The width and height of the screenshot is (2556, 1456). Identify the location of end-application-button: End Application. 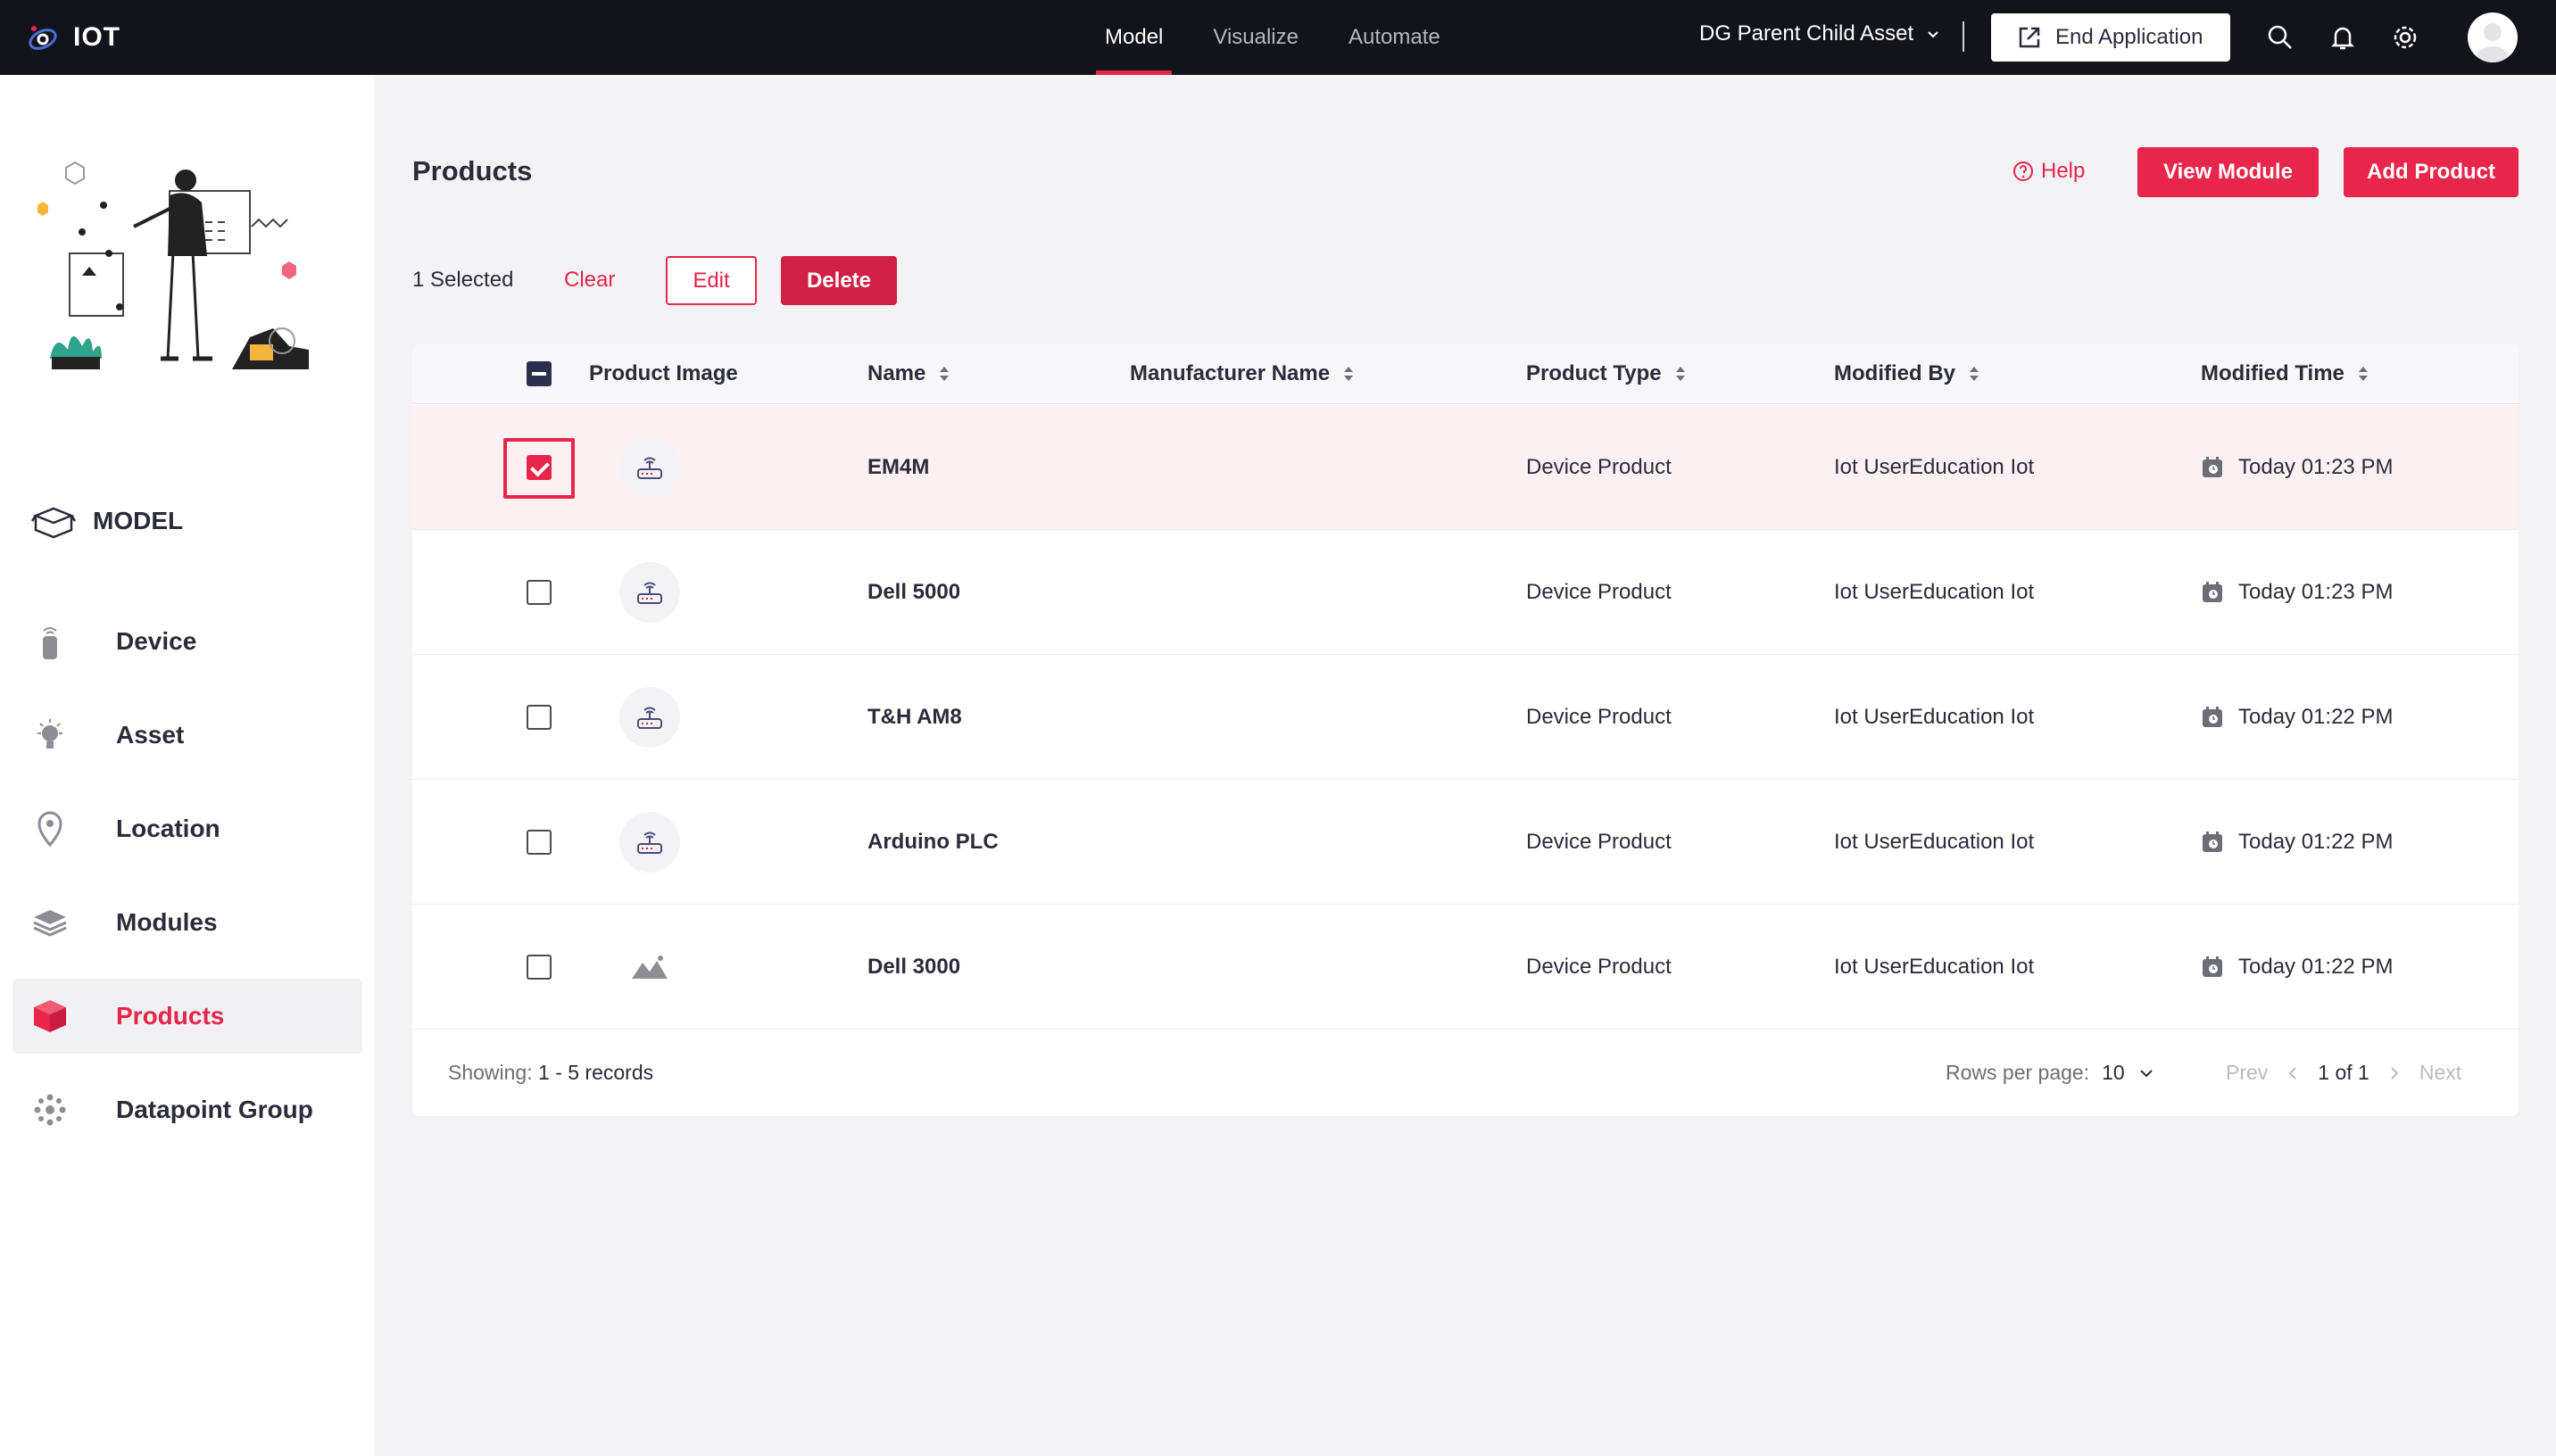
(2110, 38).